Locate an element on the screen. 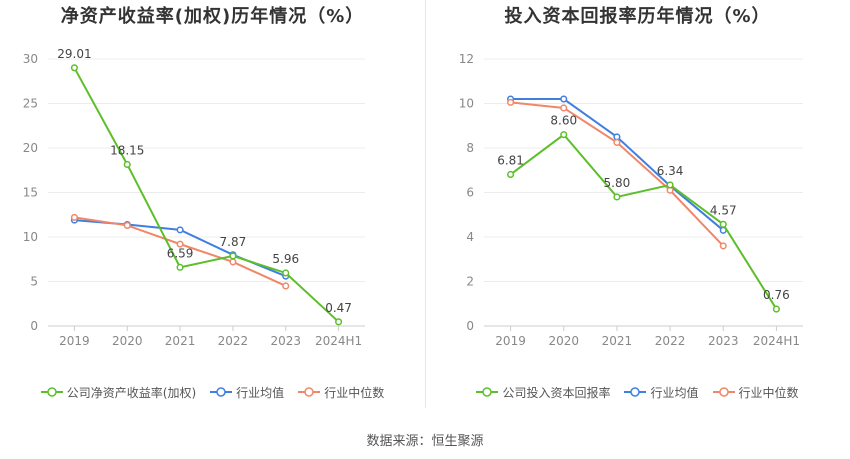 This screenshot has width=850, height=459. legend-item: 公司净资产收益率(加权) is located at coordinates (118, 392).